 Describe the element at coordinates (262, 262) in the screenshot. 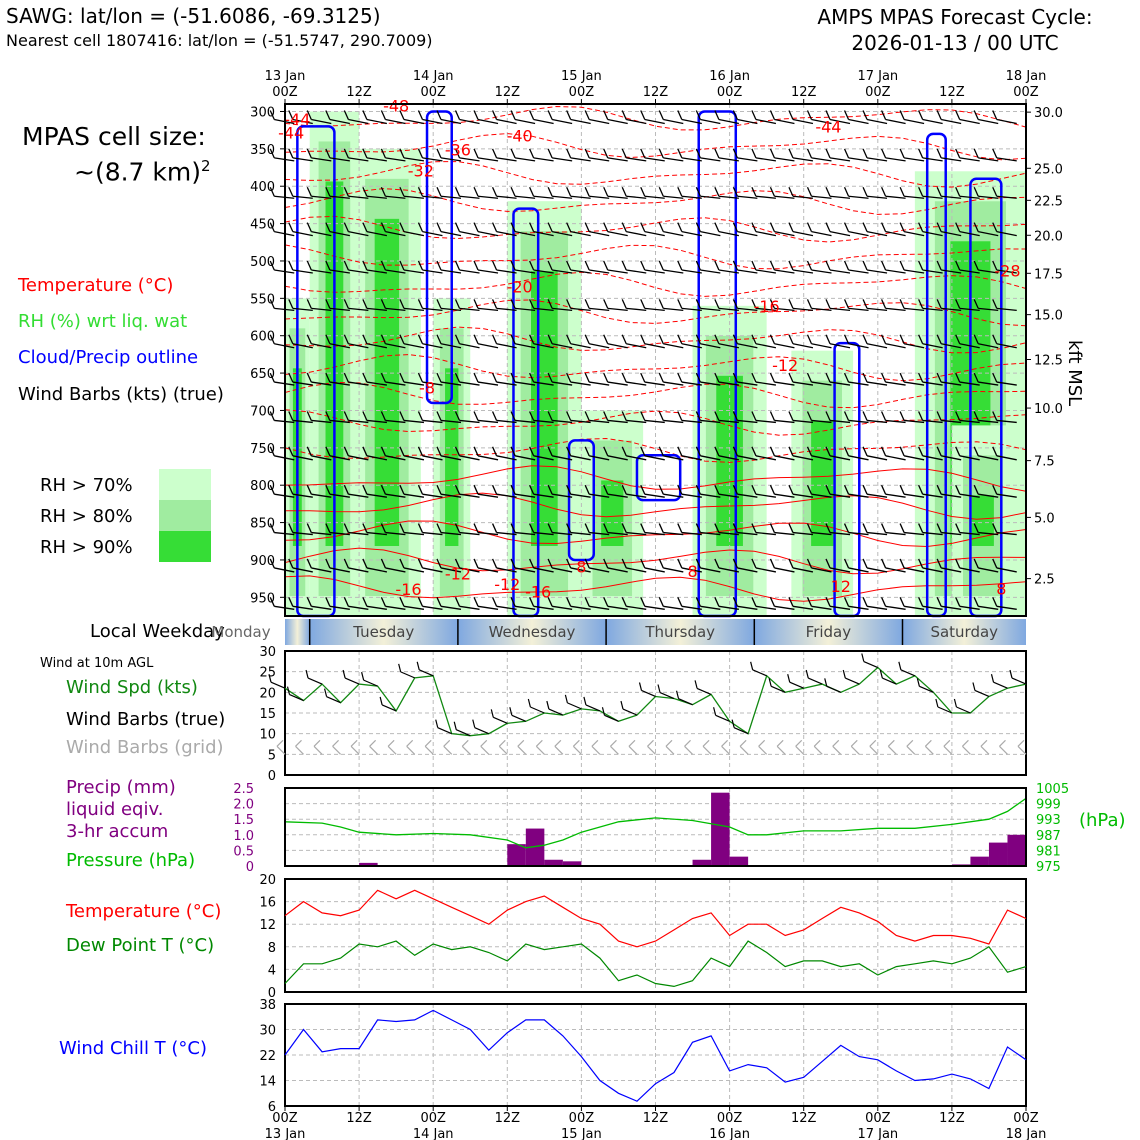

I see `pressure-tick-label: 500` at that location.